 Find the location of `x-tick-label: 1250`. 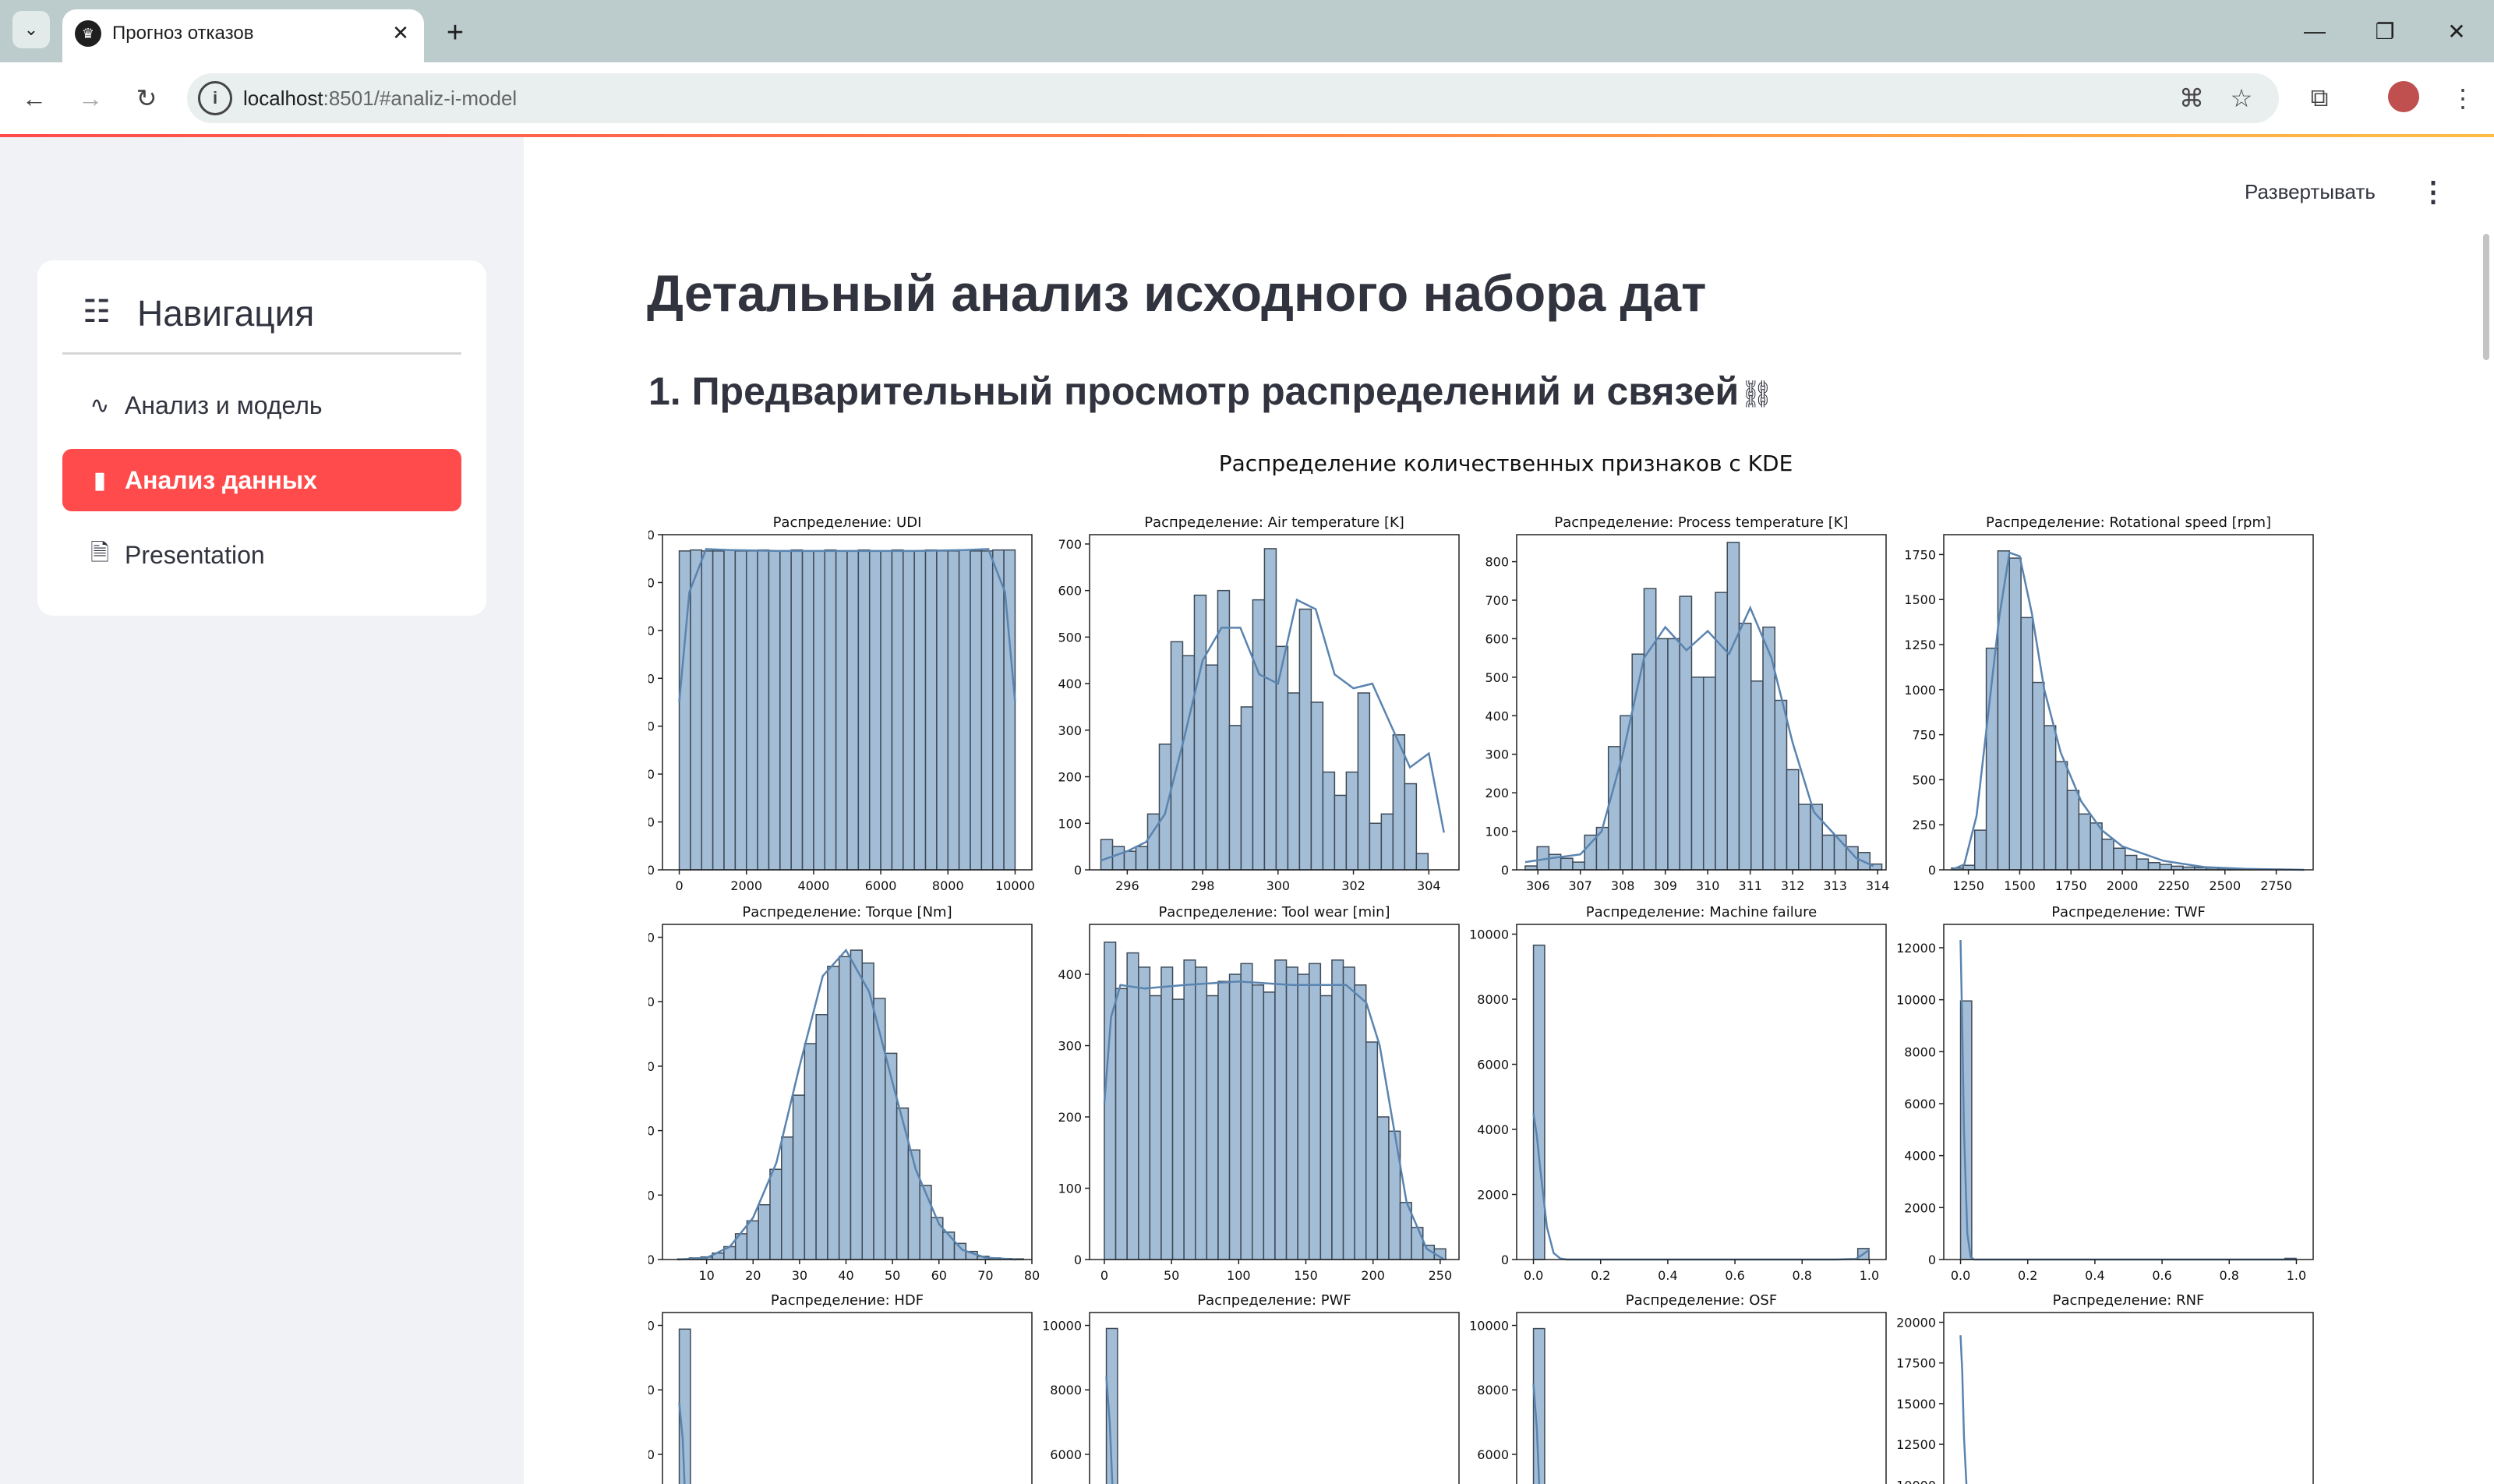

x-tick-label: 1250 is located at coordinates (1968, 885).